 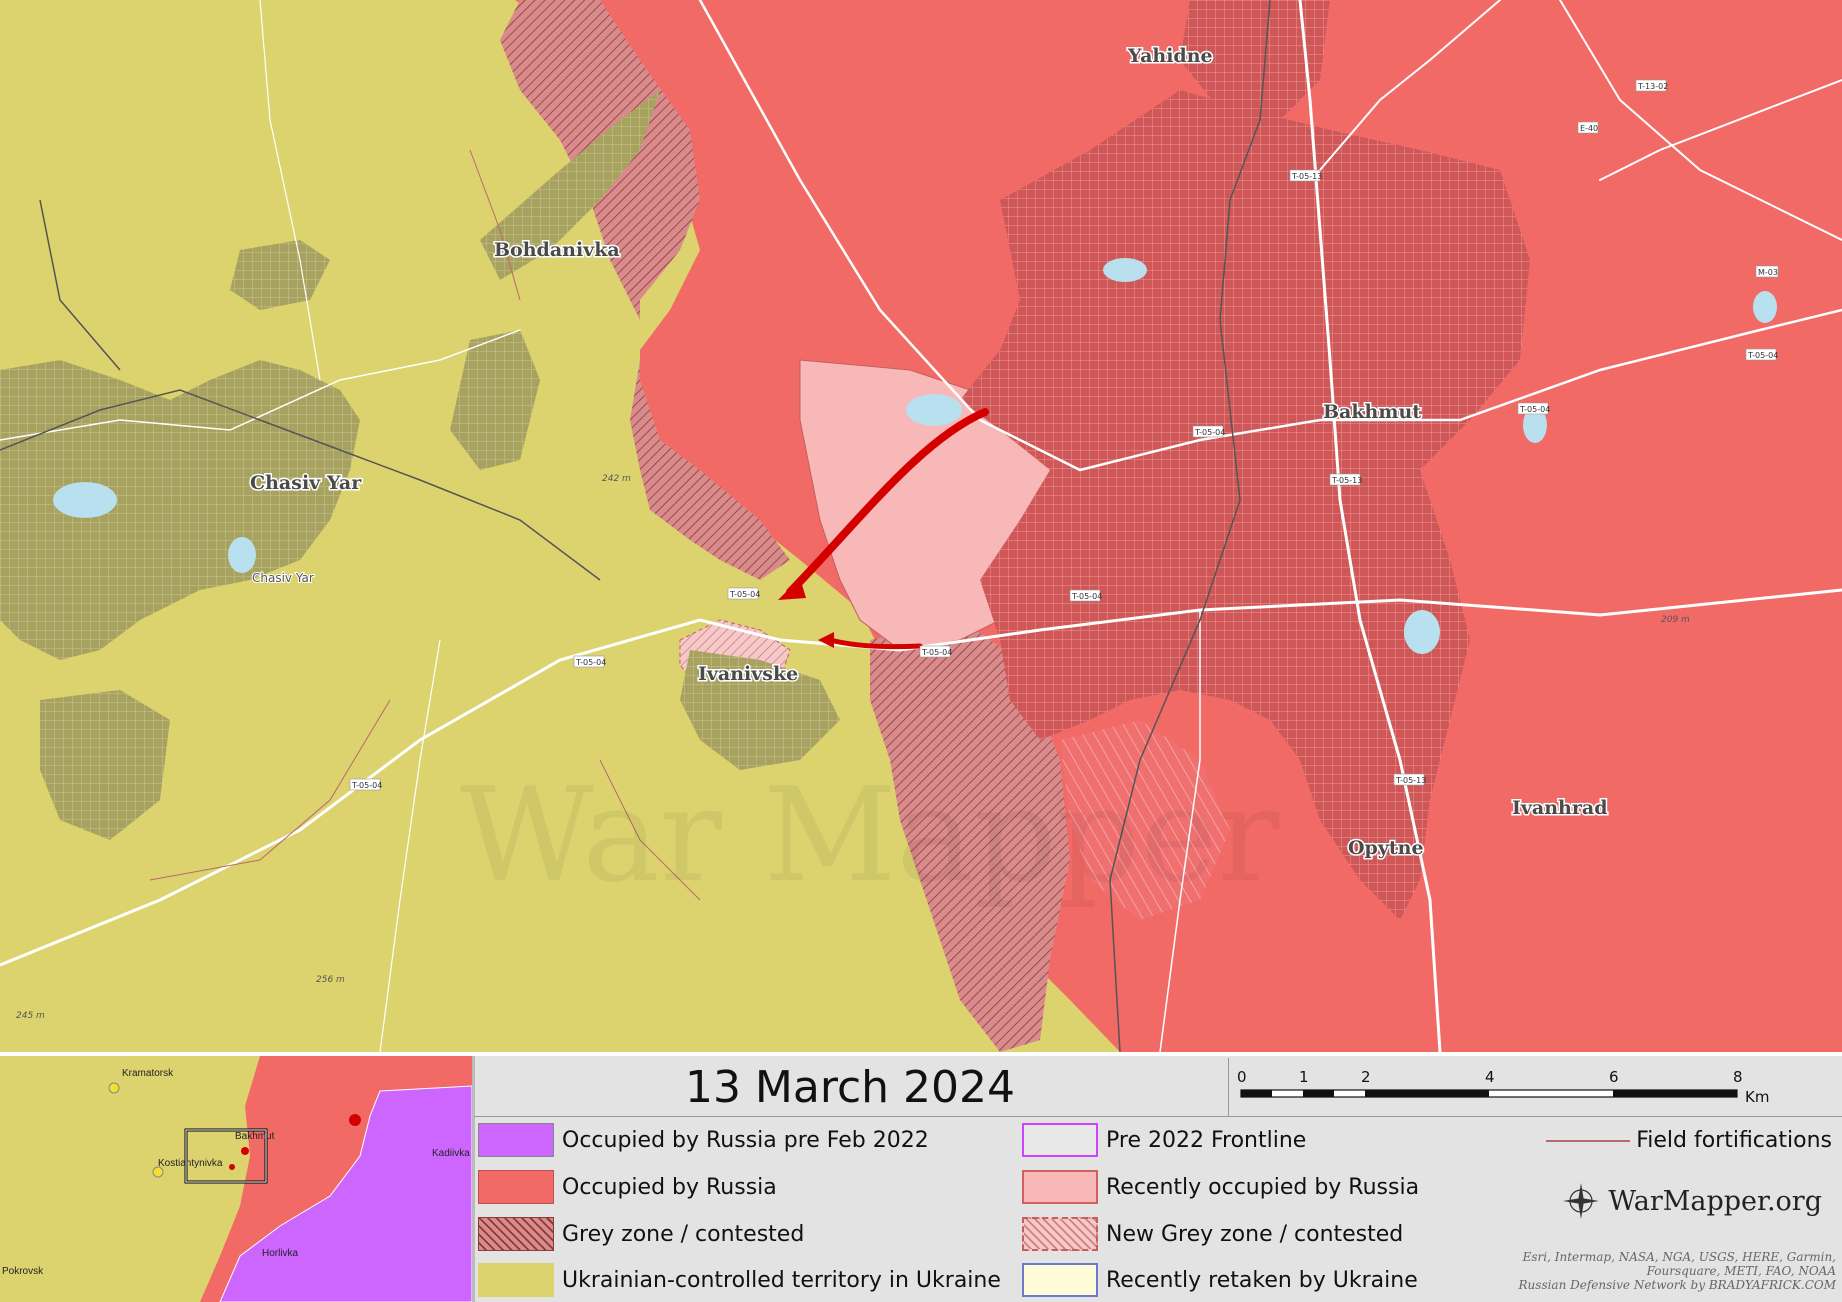 I want to click on elevation-label: 245 m, so click(x=30, y=1016).